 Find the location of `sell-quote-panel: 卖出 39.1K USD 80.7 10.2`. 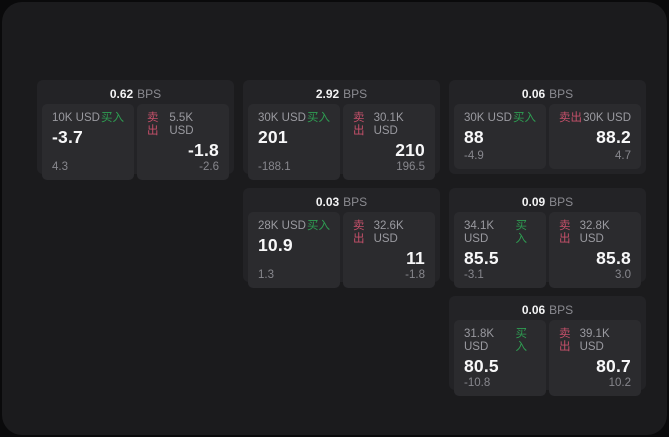

sell-quote-panel: 卖出 39.1K USD 80.7 10.2 is located at coordinates (595, 358).